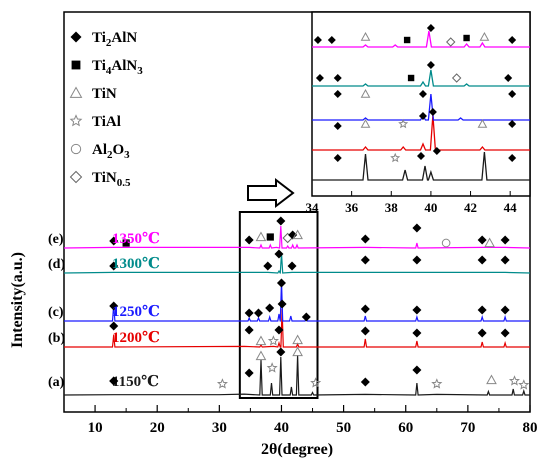  I want to click on series-id-e: (e), so click(56, 239).